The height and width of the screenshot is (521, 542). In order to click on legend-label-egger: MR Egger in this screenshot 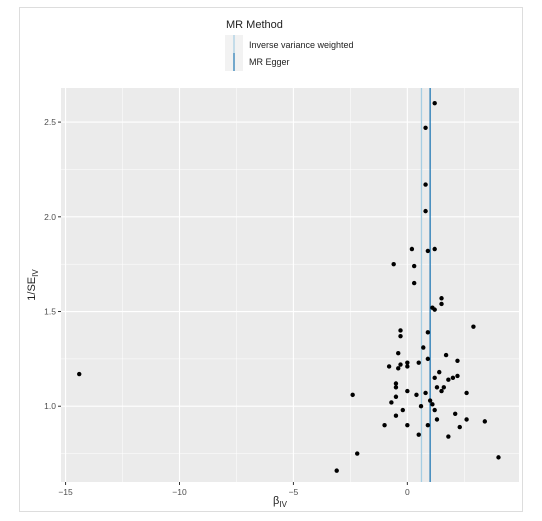, I will do `click(269, 62)`.